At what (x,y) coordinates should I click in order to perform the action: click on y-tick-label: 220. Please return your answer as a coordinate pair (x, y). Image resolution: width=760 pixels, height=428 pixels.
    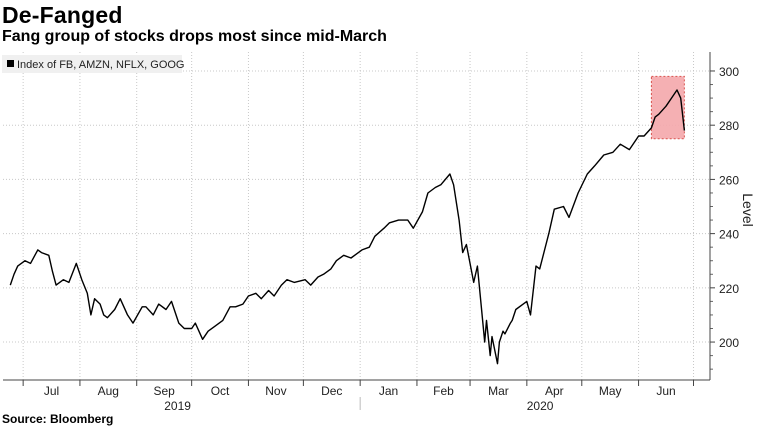
    Looking at the image, I should click on (729, 289).